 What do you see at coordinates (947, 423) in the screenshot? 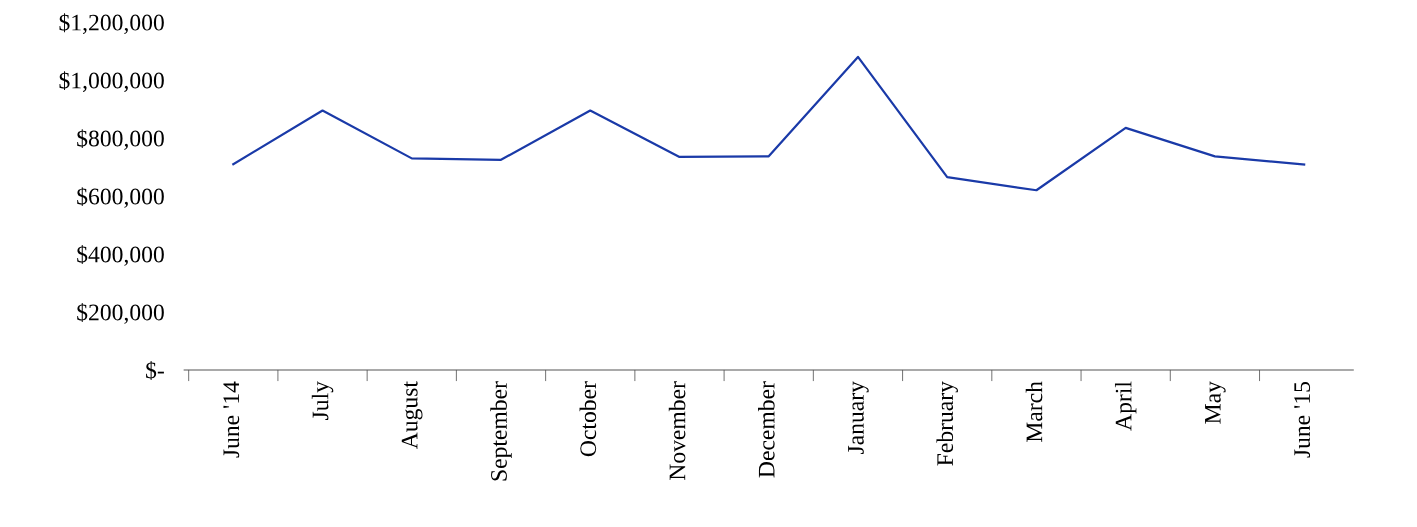
I see `x-tick-label: February` at bounding box center [947, 423].